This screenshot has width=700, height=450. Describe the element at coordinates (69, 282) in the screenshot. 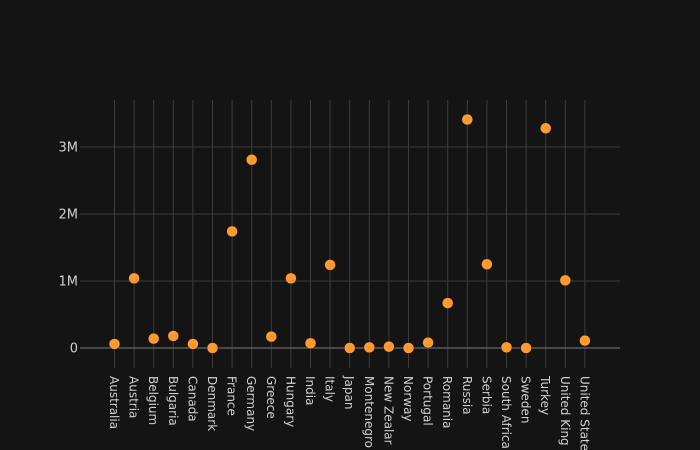

I see `y-tick-label: 1M` at that location.